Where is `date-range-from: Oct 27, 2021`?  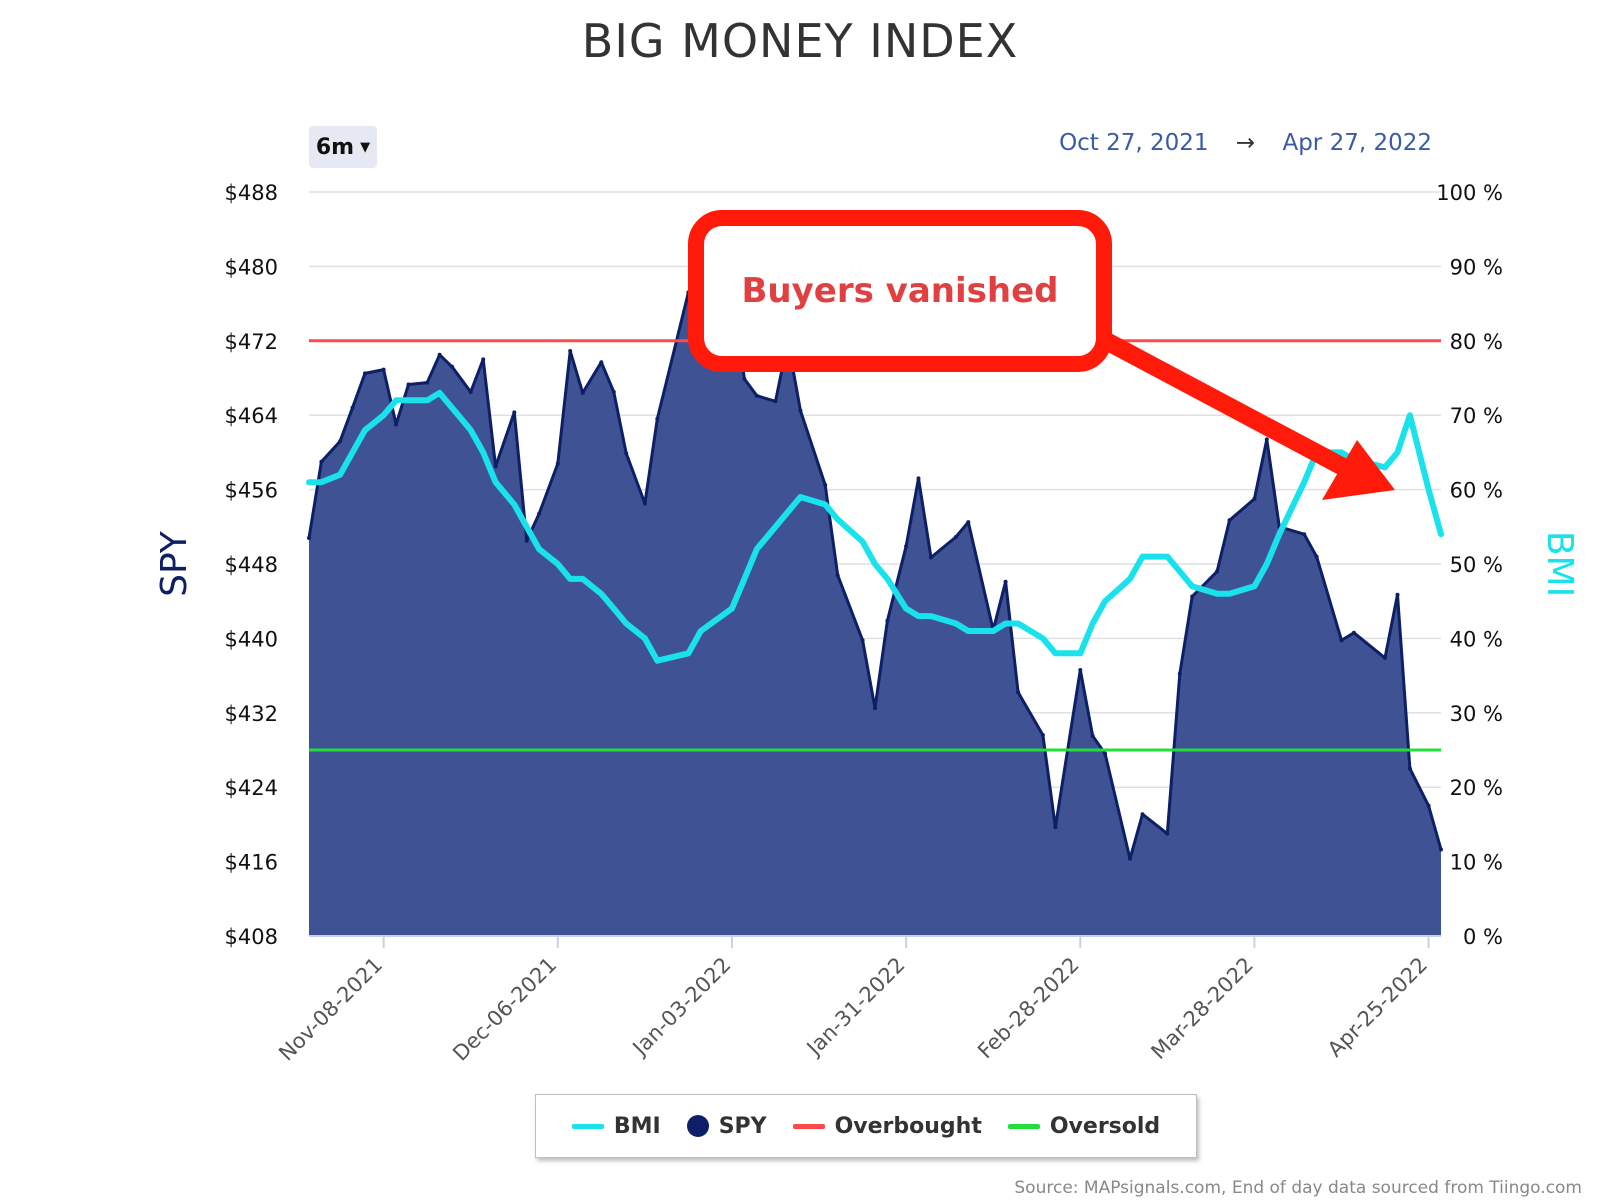 date-range-from: Oct 27, 2021 is located at coordinates (1134, 143).